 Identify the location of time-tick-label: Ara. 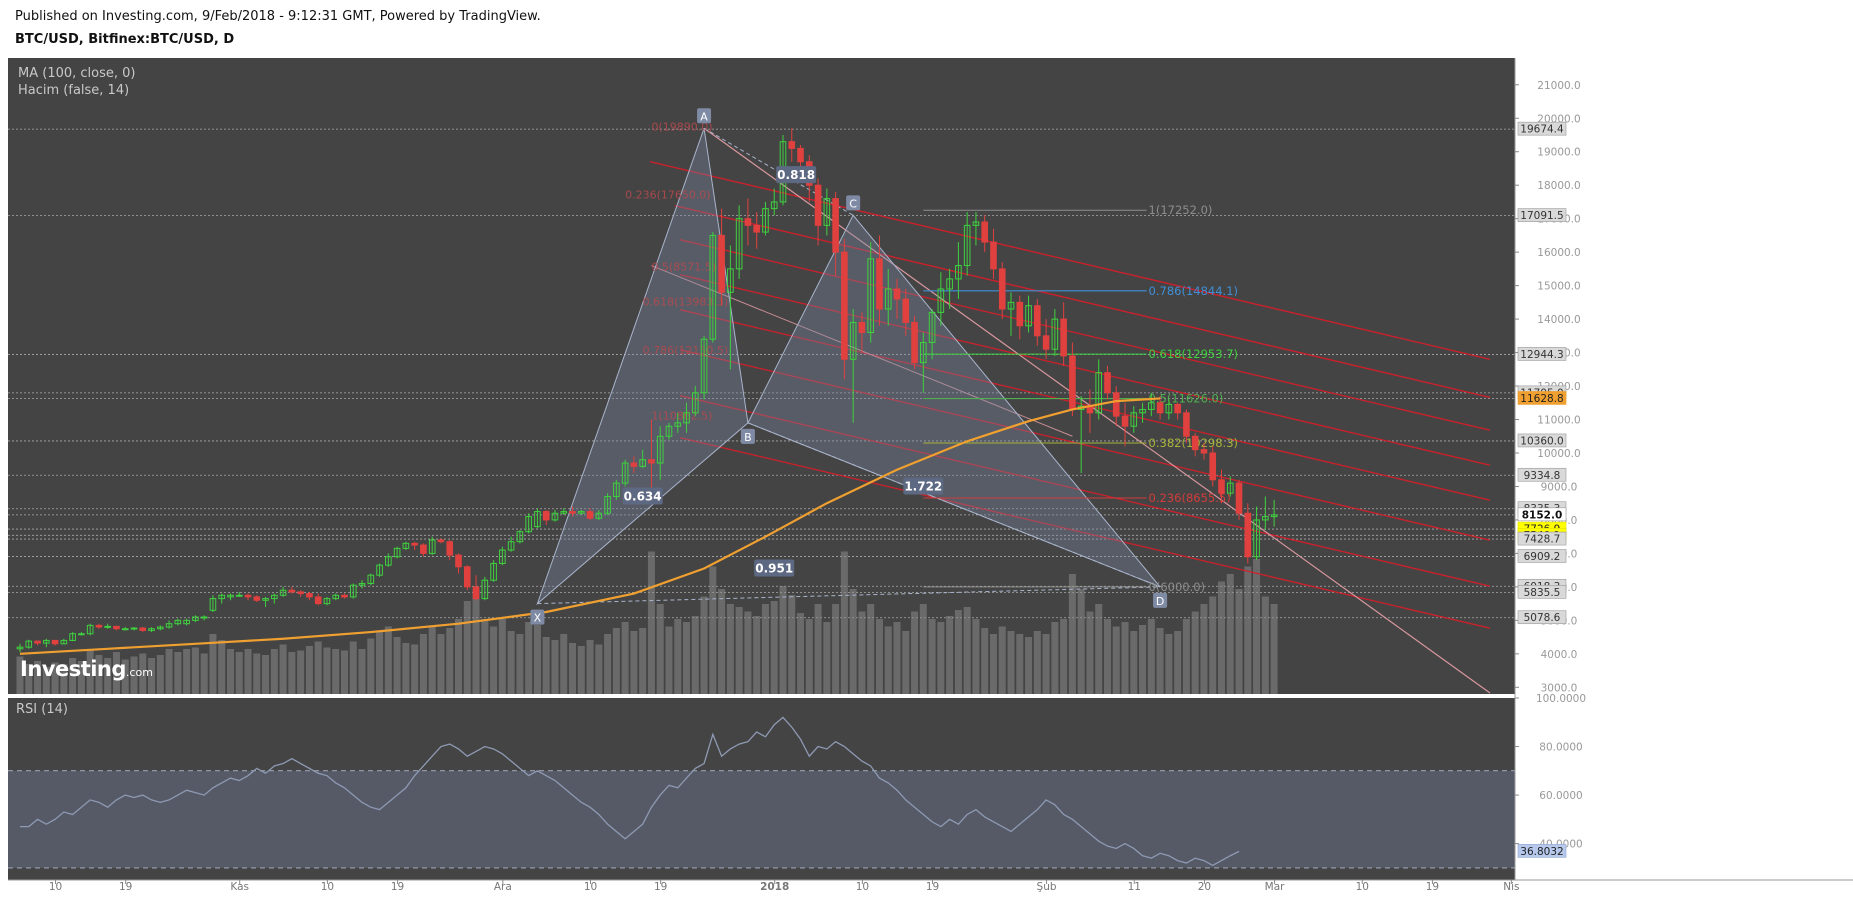
(503, 887).